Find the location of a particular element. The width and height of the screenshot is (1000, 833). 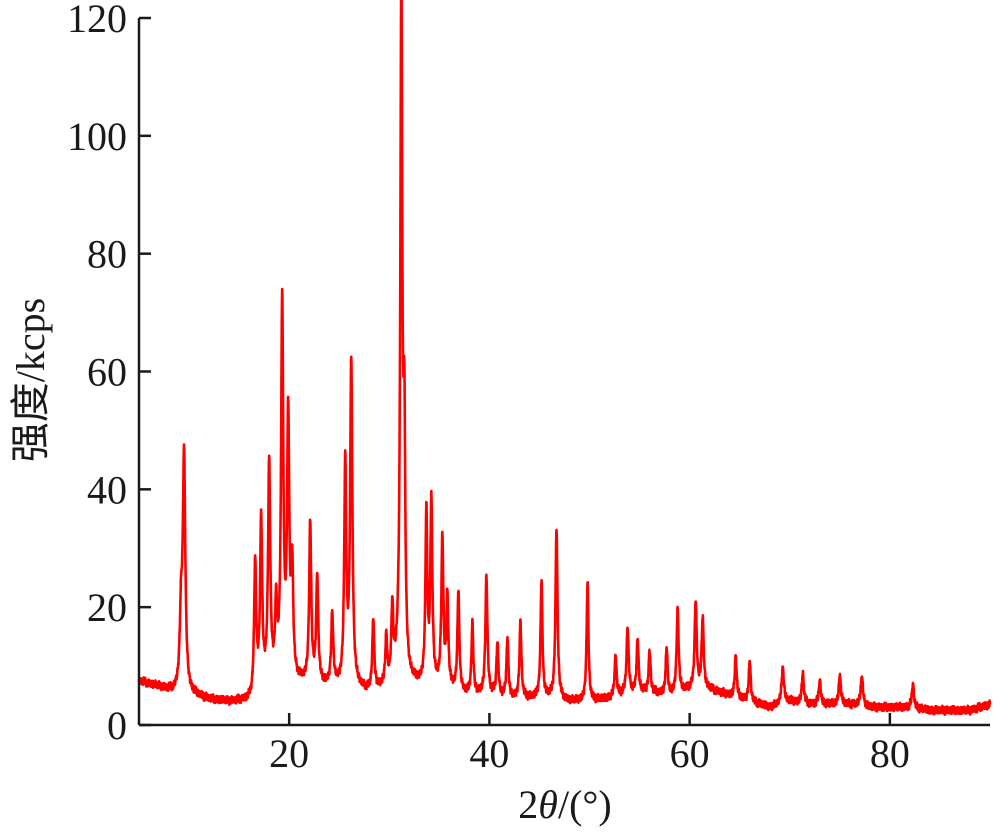

x-axis-title: 2θ/(°) is located at coordinates (564, 804).